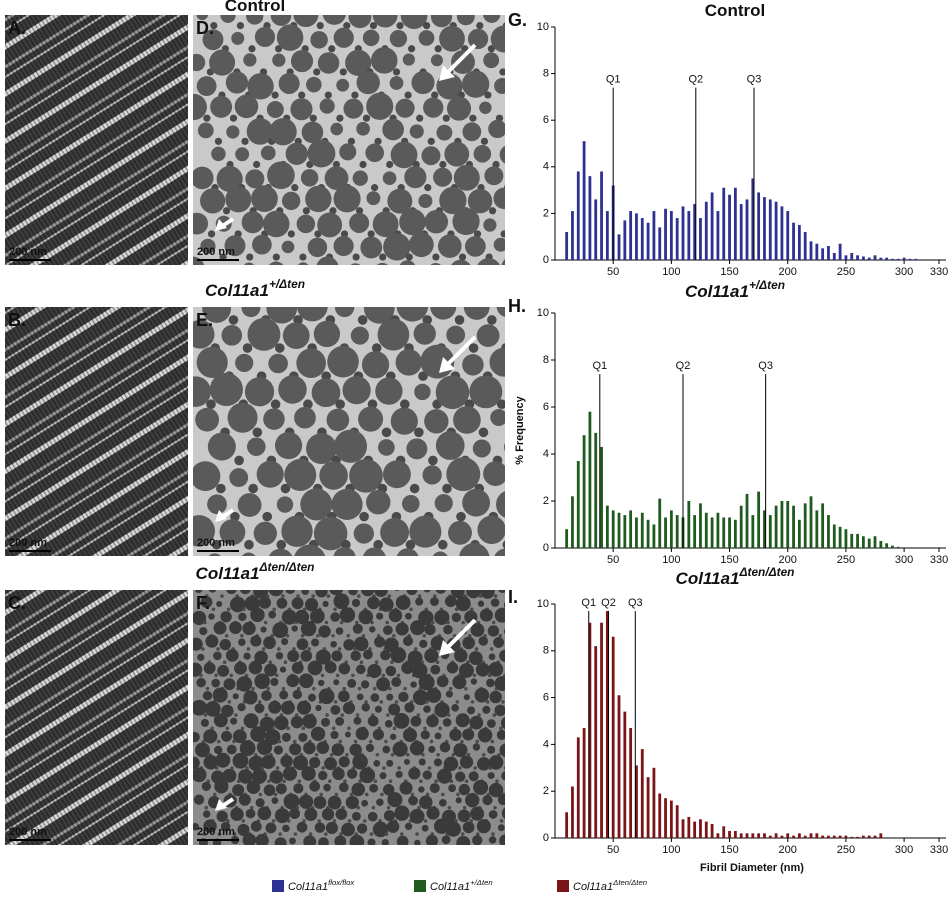 This screenshot has width=950, height=901. Describe the element at coordinates (460, 60) in the screenshot. I see `arrow` at that location.